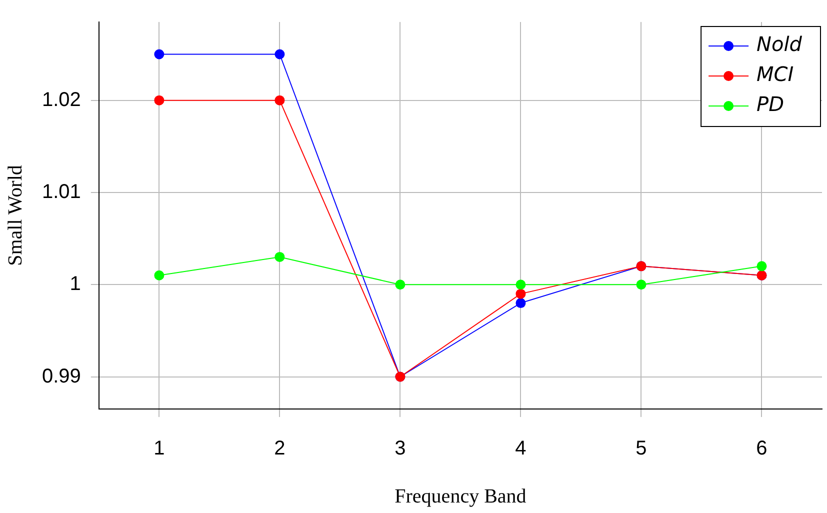  I want to click on x-tick-label: 5, so click(641, 449).